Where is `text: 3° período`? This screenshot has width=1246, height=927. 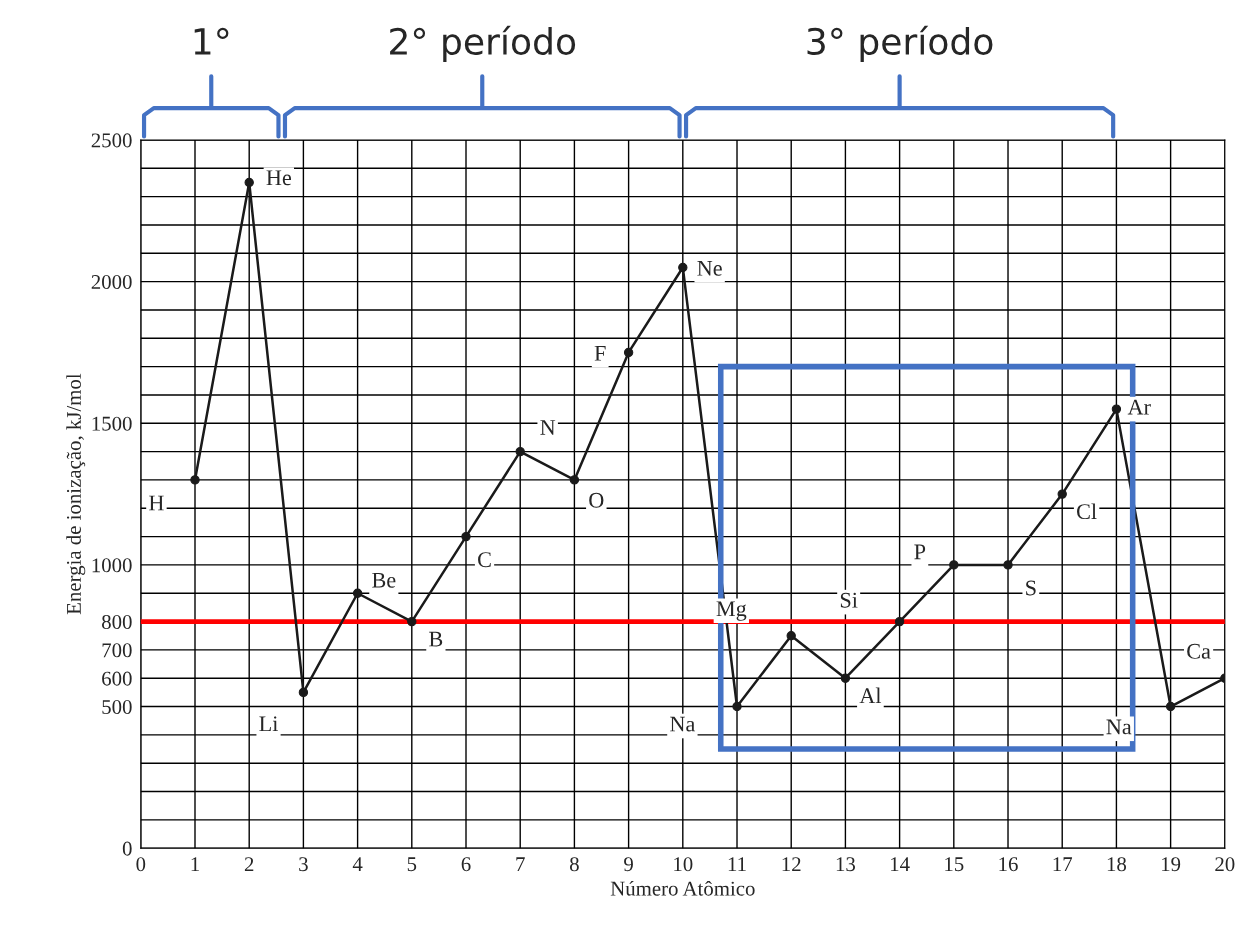 text: 3° período is located at coordinates (900, 44).